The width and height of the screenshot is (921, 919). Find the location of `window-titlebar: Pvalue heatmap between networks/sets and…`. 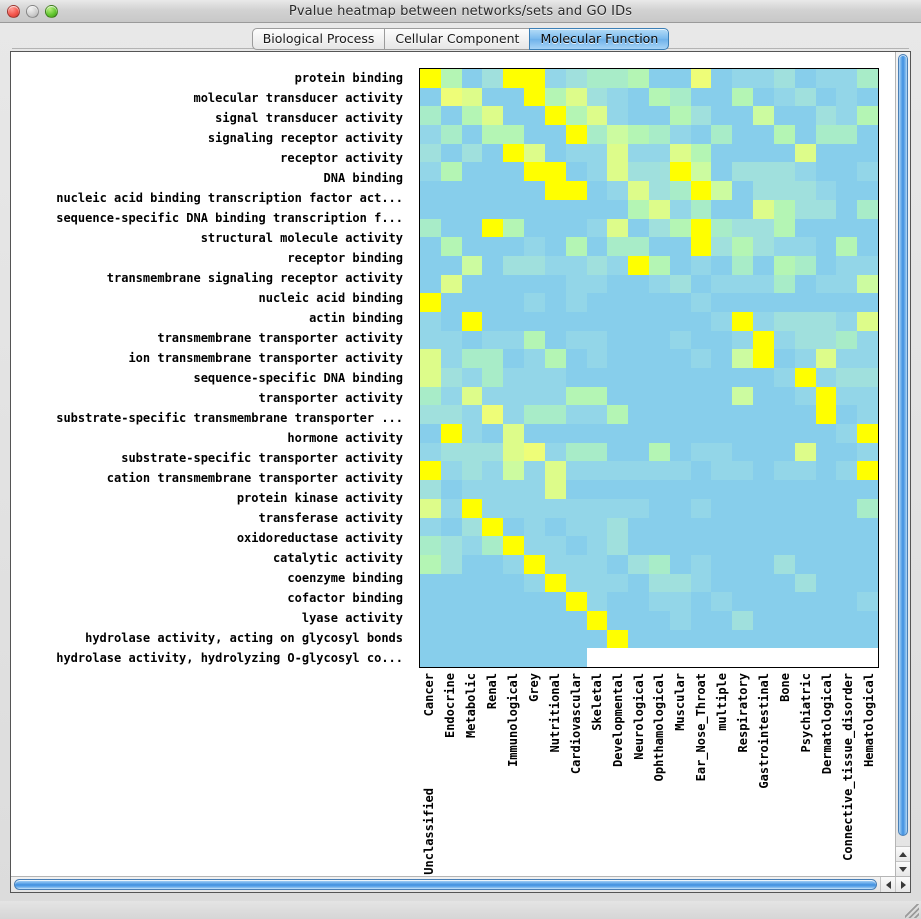

window-titlebar: Pvalue heatmap between networks/sets and… is located at coordinates (460, 11).